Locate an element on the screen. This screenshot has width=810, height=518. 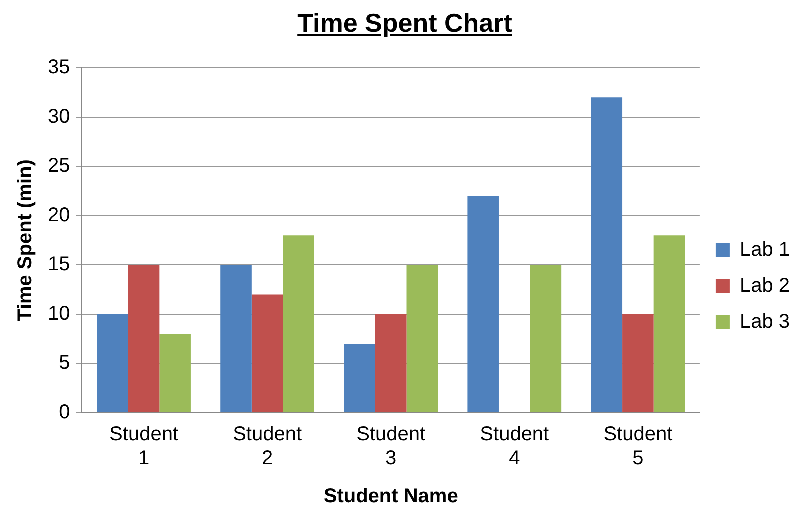
y-tick-label: 20 is located at coordinates (59, 215).